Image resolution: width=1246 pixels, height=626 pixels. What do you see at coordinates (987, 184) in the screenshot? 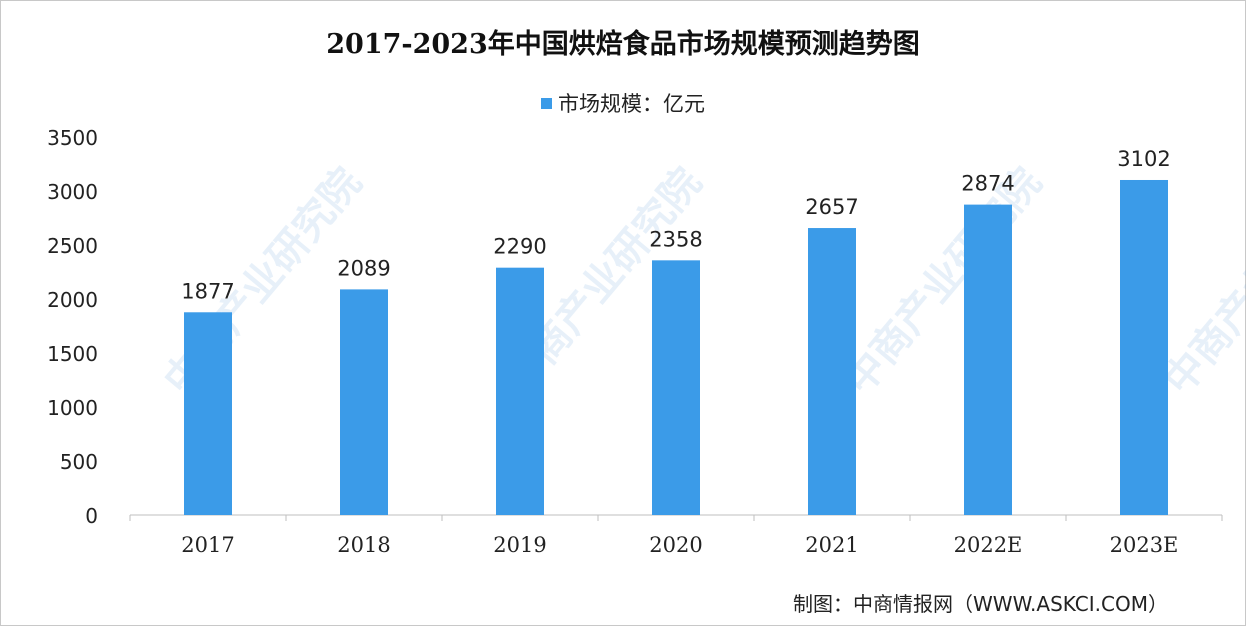
I see `data-label: 2874` at bounding box center [987, 184].